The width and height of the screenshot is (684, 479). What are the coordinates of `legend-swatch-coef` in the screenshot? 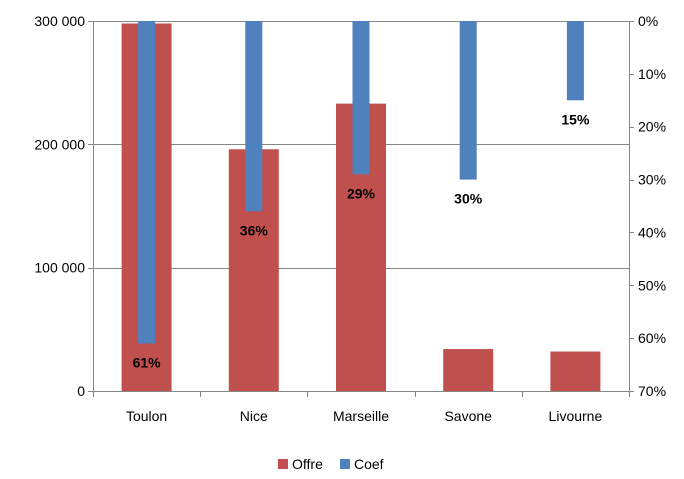 It's located at (345, 464).